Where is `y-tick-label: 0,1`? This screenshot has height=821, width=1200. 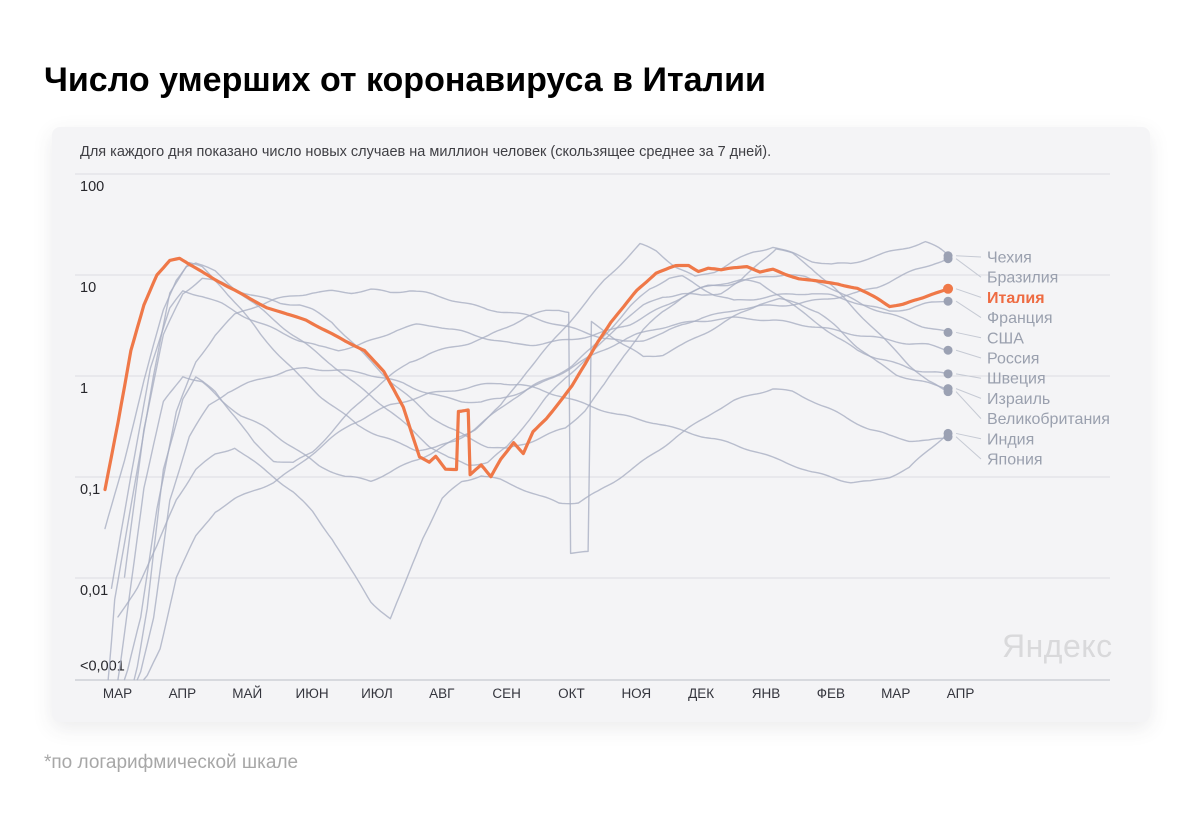 y-tick-label: 0,1 is located at coordinates (90, 490).